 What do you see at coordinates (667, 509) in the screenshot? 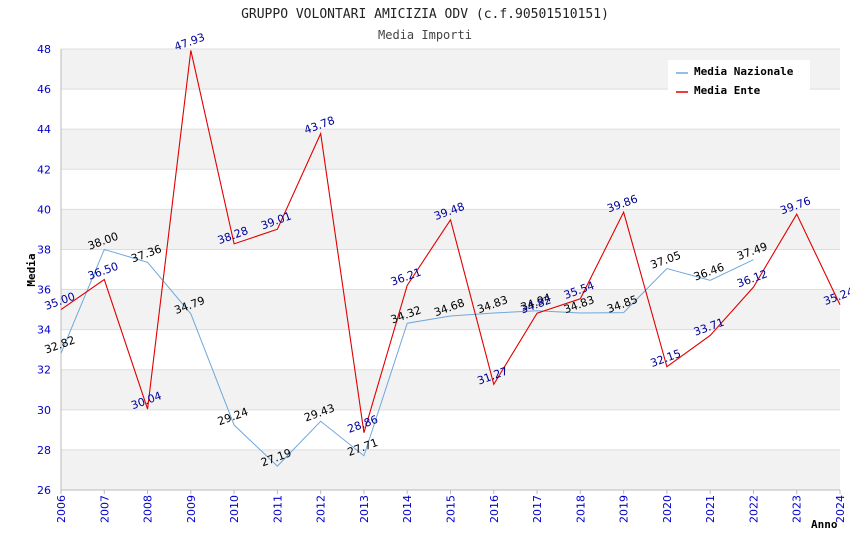
I see `x-tick-label: 2020` at bounding box center [667, 509].